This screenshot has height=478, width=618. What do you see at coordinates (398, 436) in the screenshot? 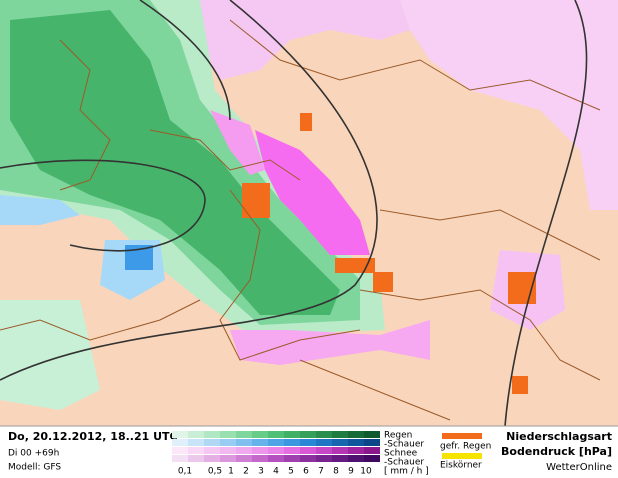
I see `legend-rain: Regen` at bounding box center [398, 436].